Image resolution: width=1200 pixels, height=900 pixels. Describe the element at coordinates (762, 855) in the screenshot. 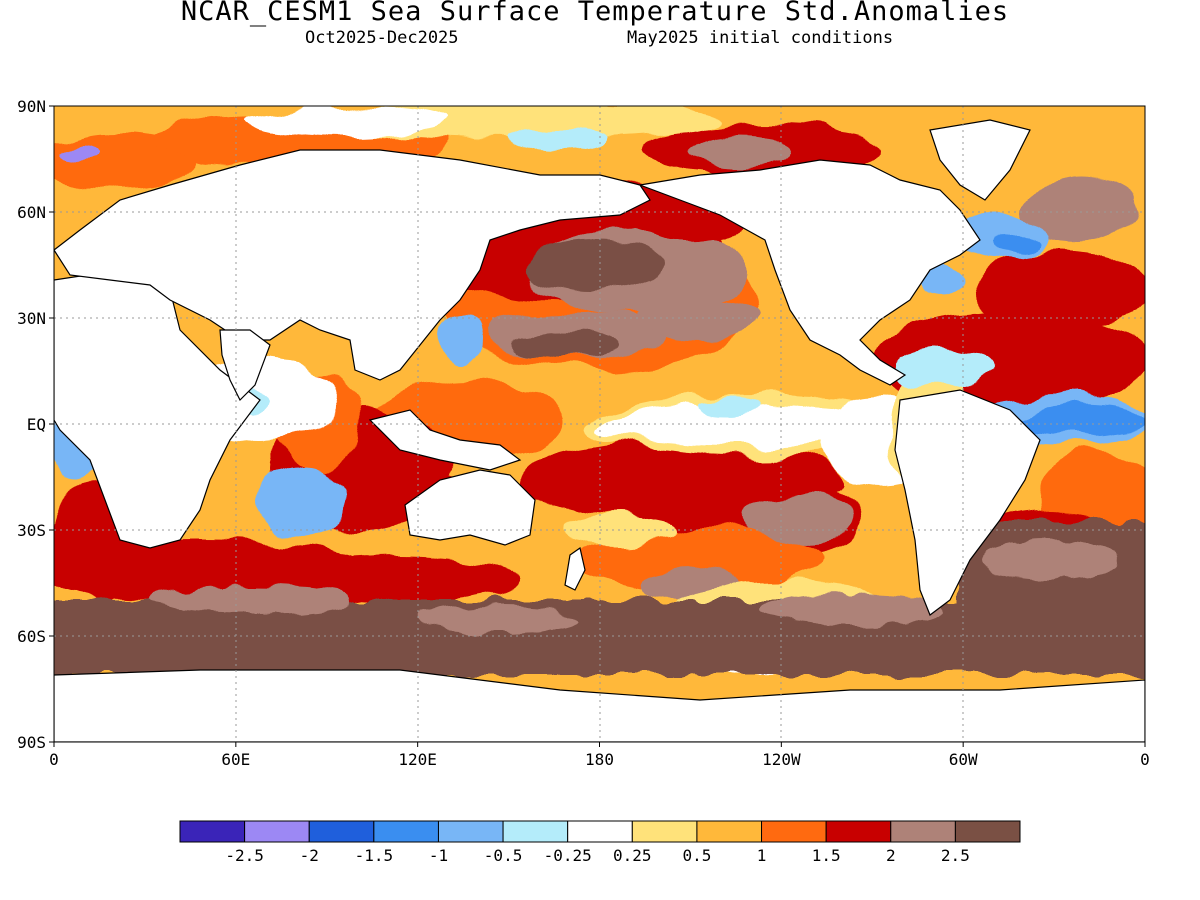

I see `colorbar-label: 1` at that location.